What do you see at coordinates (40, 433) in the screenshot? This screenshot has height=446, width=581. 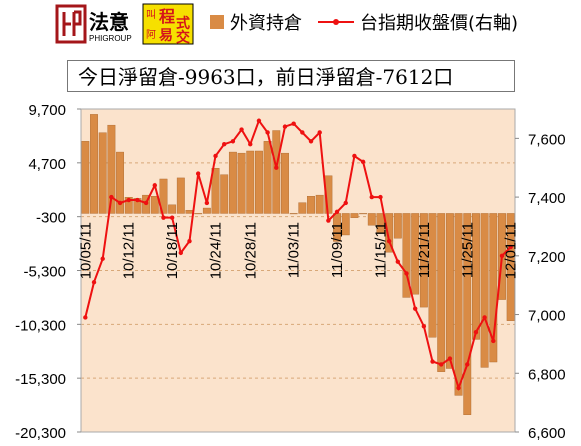 I see `y-tick-label: -20,300` at bounding box center [40, 433].